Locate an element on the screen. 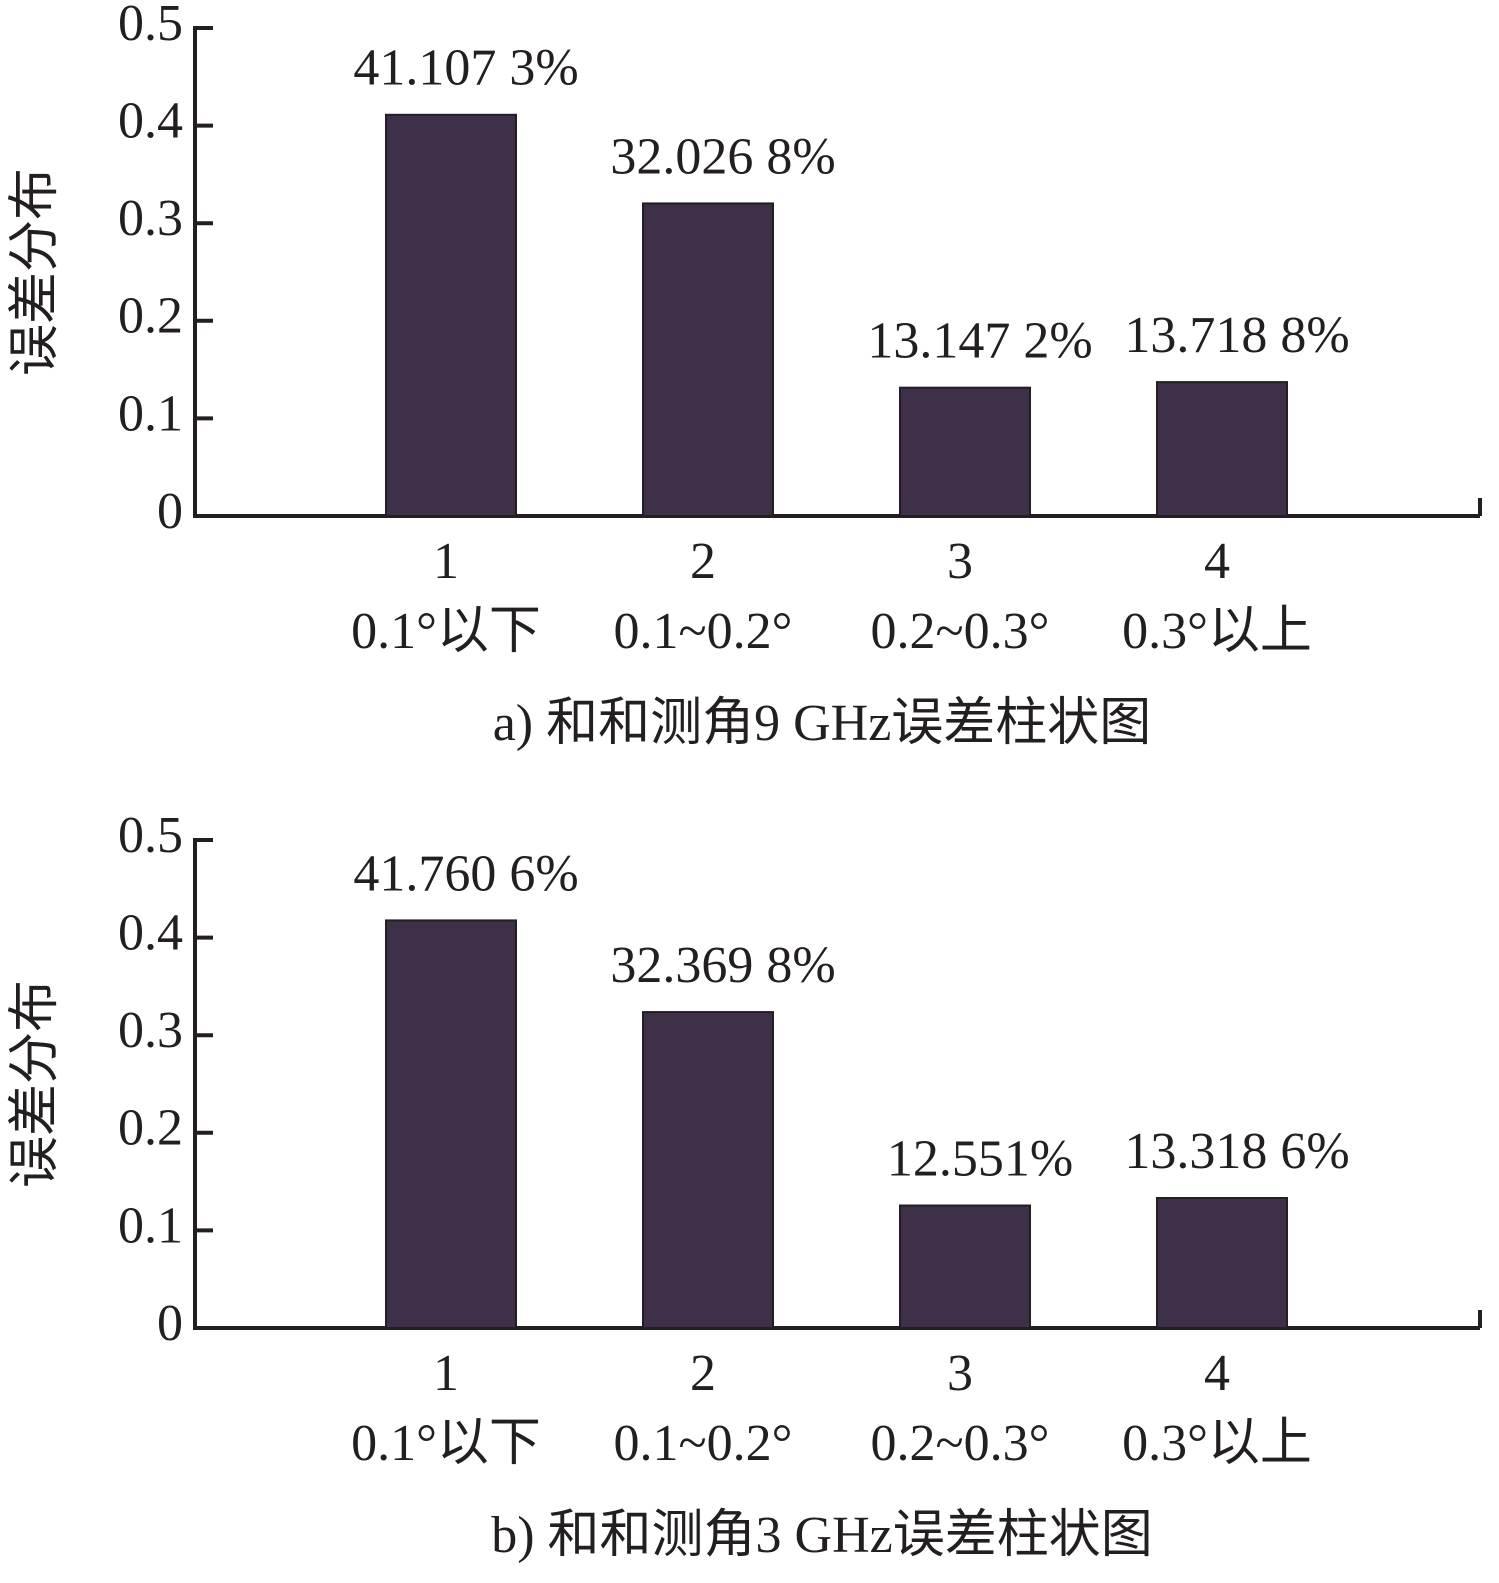  chart-caption: a) 和和测角9 GHz误差柱状图 is located at coordinates (822, 723).